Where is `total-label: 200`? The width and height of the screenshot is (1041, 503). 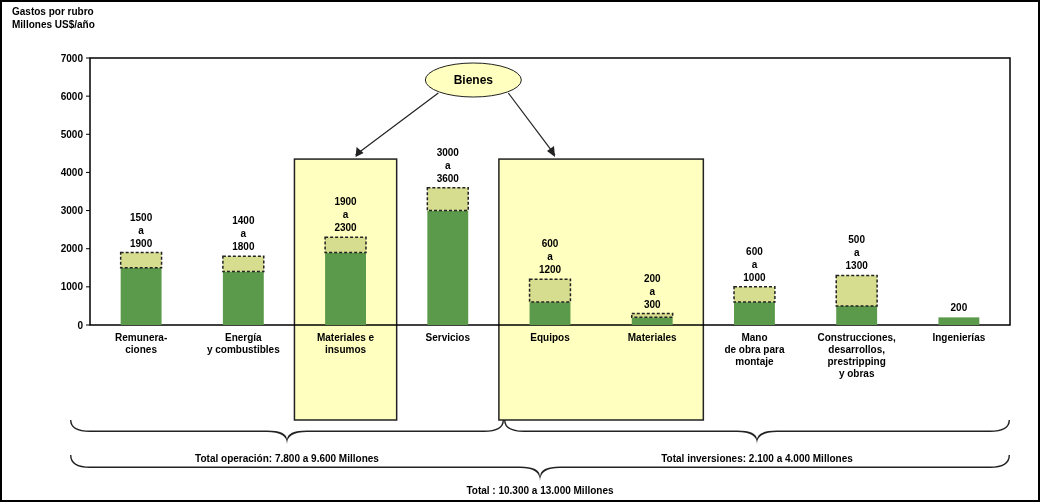
total-label: 200 is located at coordinates (959, 308).